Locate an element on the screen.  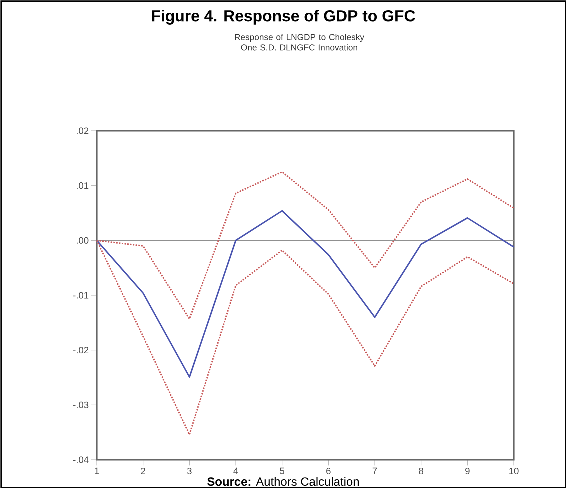
y-tick-label: -.04 is located at coordinates (81, 460).